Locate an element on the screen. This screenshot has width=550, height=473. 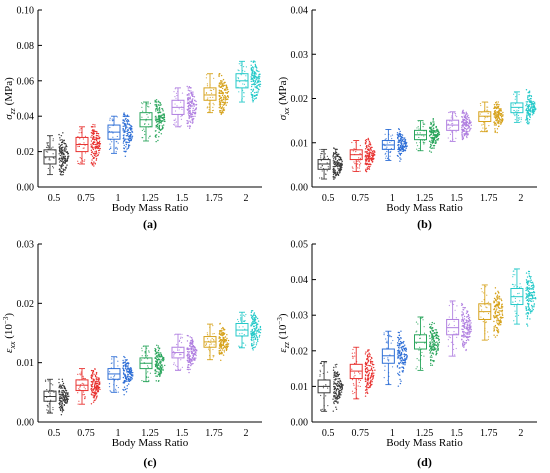
category-group-0.5 is located at coordinates (330, 163).